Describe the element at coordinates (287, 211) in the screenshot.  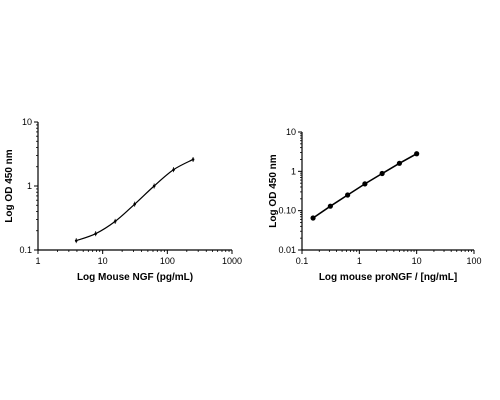
I see `y-tick-label: 0.10` at that location.